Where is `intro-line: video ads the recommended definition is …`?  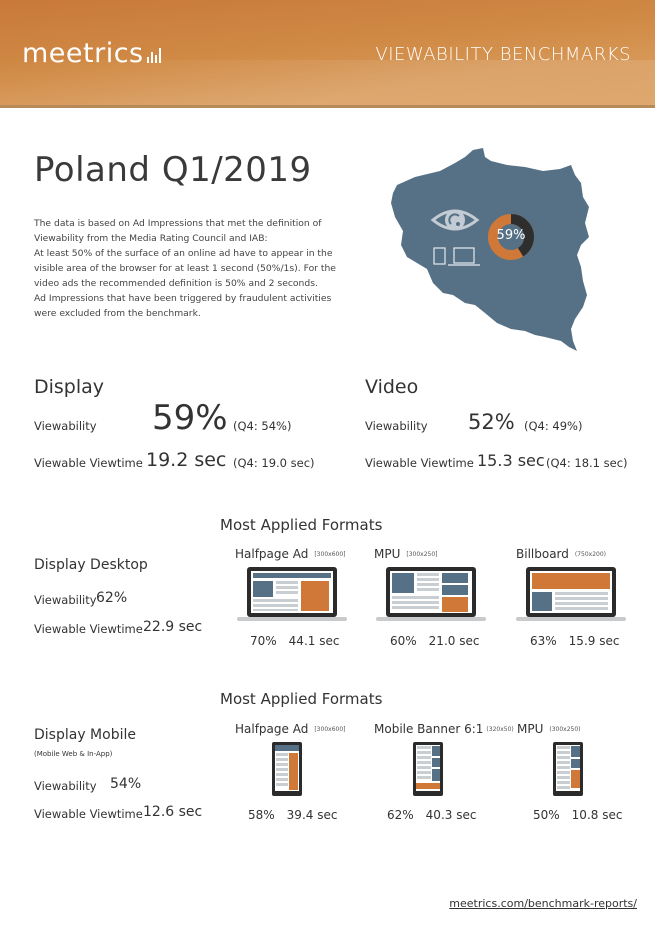
intro-line: video ads the recommended definition is … is located at coordinates (176, 283).